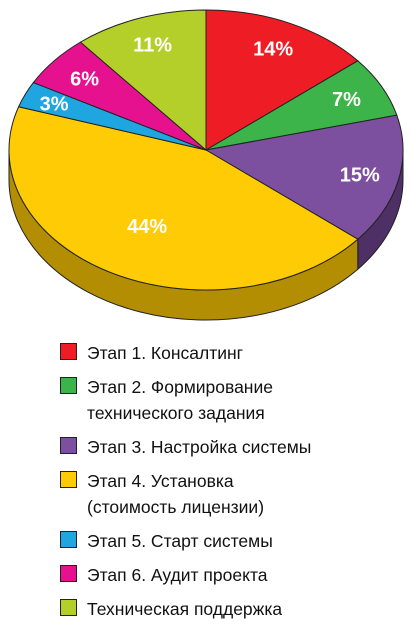 The image size is (413, 640). Describe the element at coordinates (273, 50) in the screenshot. I see `data-label-1: 14%` at that location.